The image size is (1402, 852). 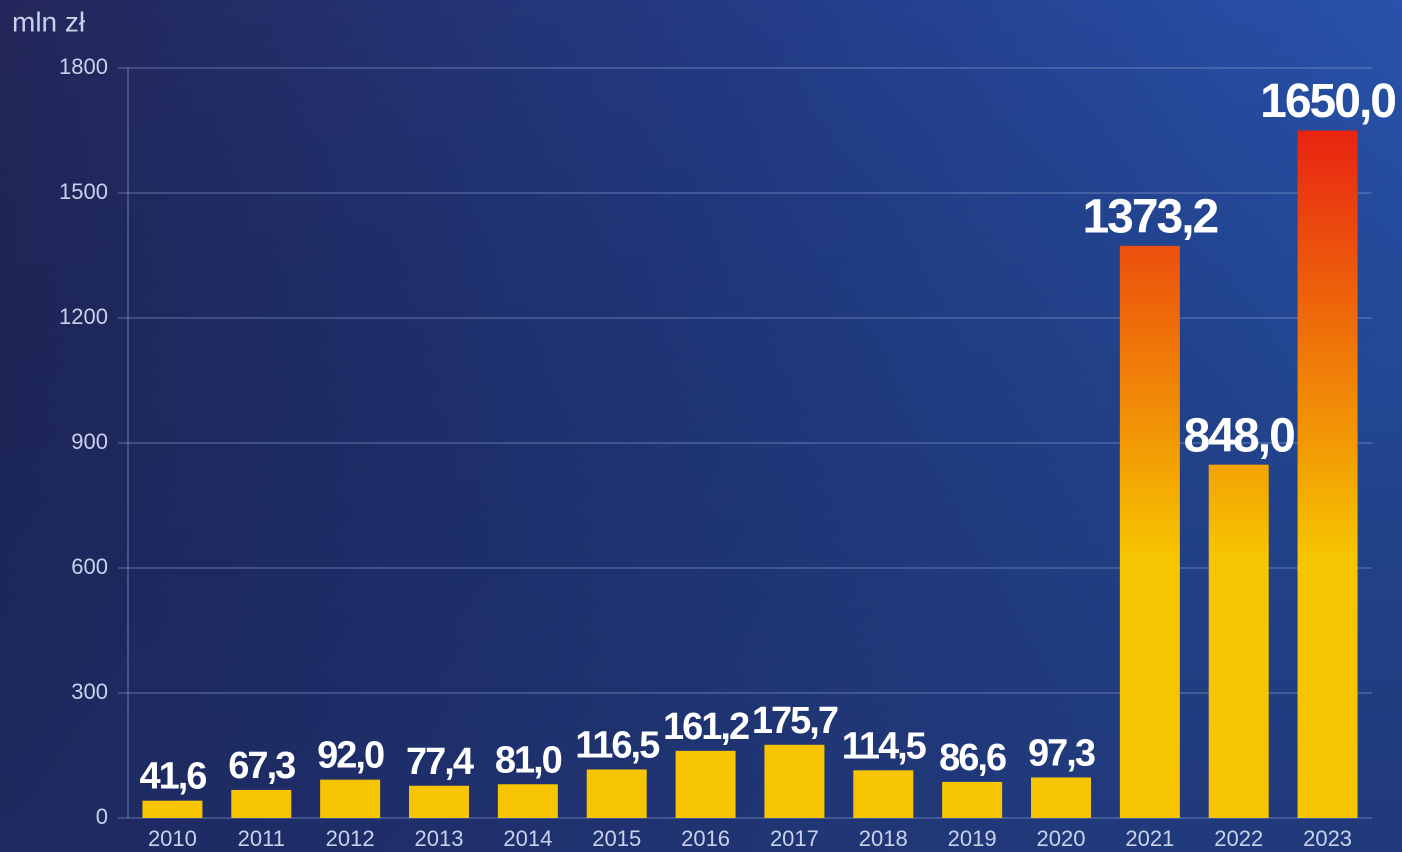 What do you see at coordinates (1061, 838) in the screenshot?
I see `x-tick-label: 2020` at bounding box center [1061, 838].